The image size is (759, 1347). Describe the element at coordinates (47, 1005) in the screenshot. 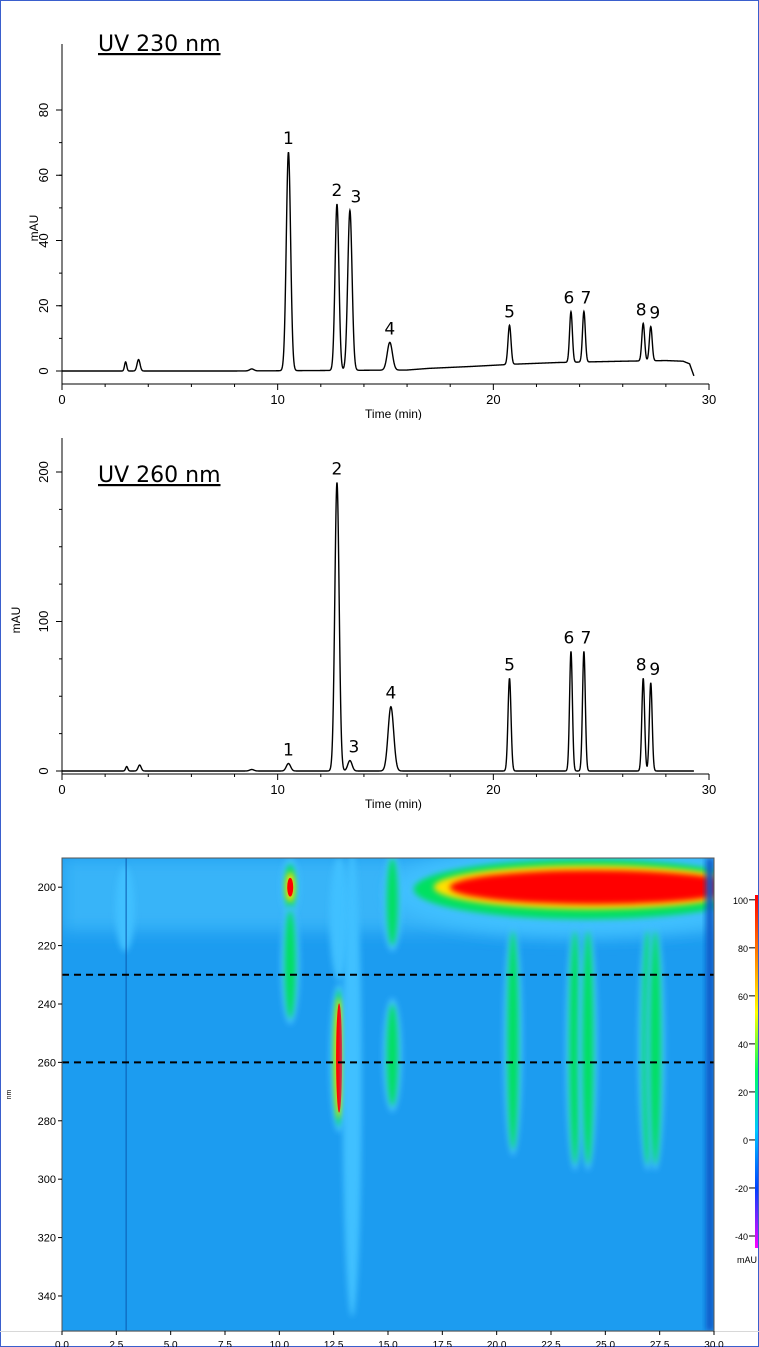

I see `y-tick-label: 240` at that location.